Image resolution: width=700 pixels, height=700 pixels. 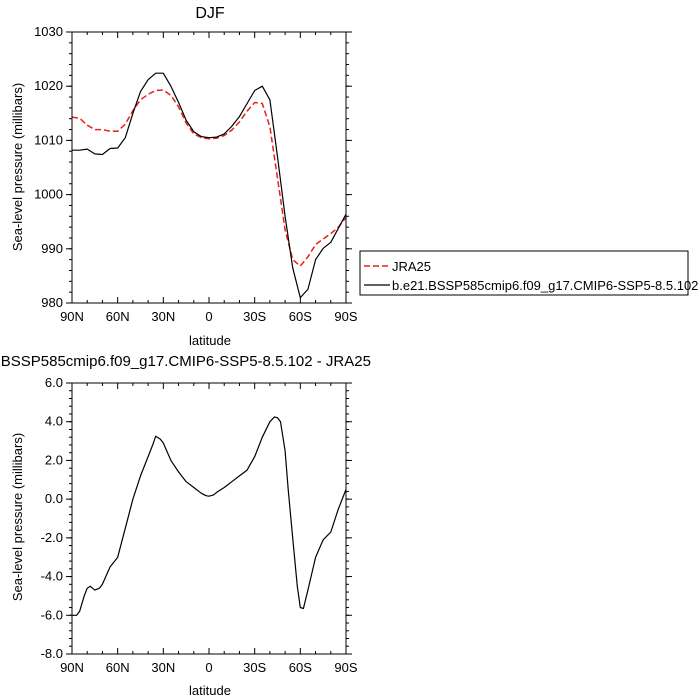 I want to click on bottom-panel-y-tick-label: -4.0, so click(x=52, y=576).